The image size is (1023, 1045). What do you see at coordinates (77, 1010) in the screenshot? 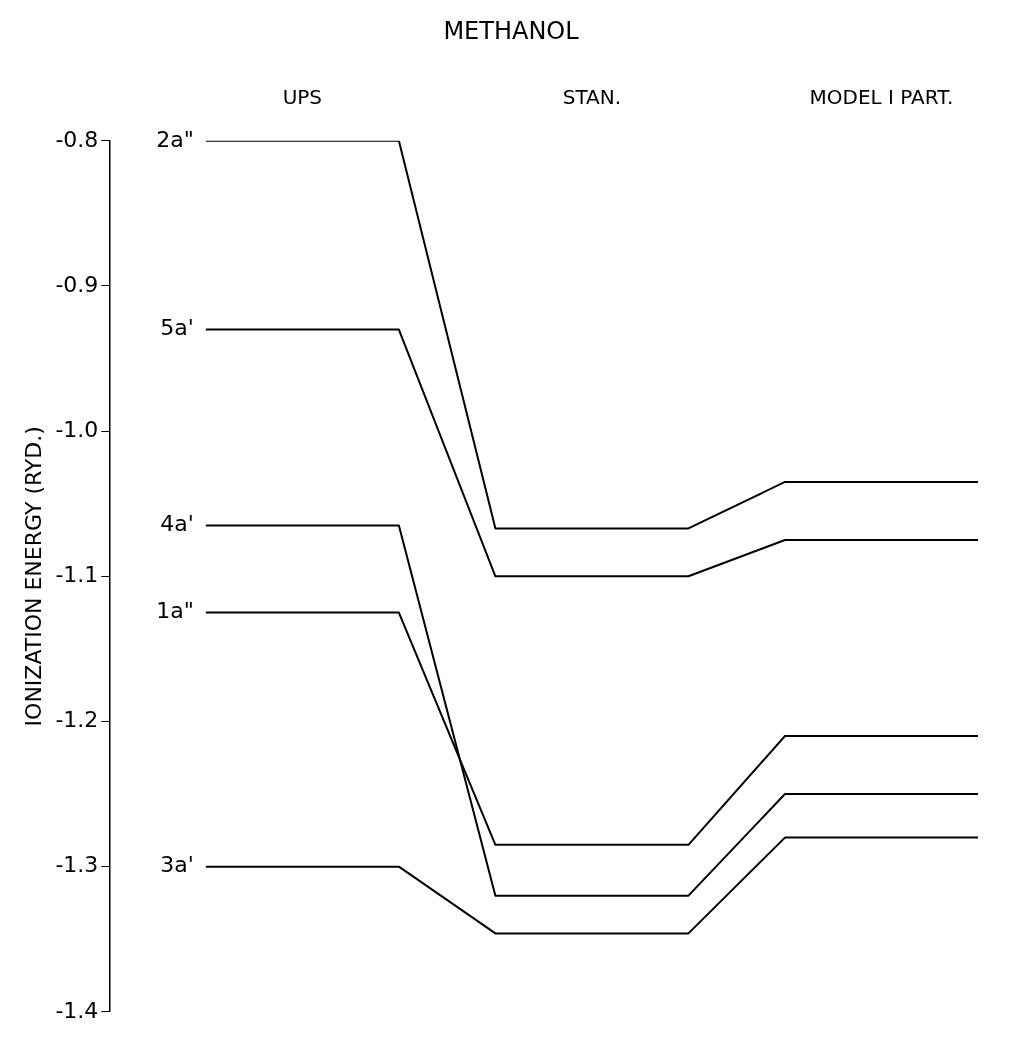
I see `y-tick-label: -1.4` at bounding box center [77, 1010].